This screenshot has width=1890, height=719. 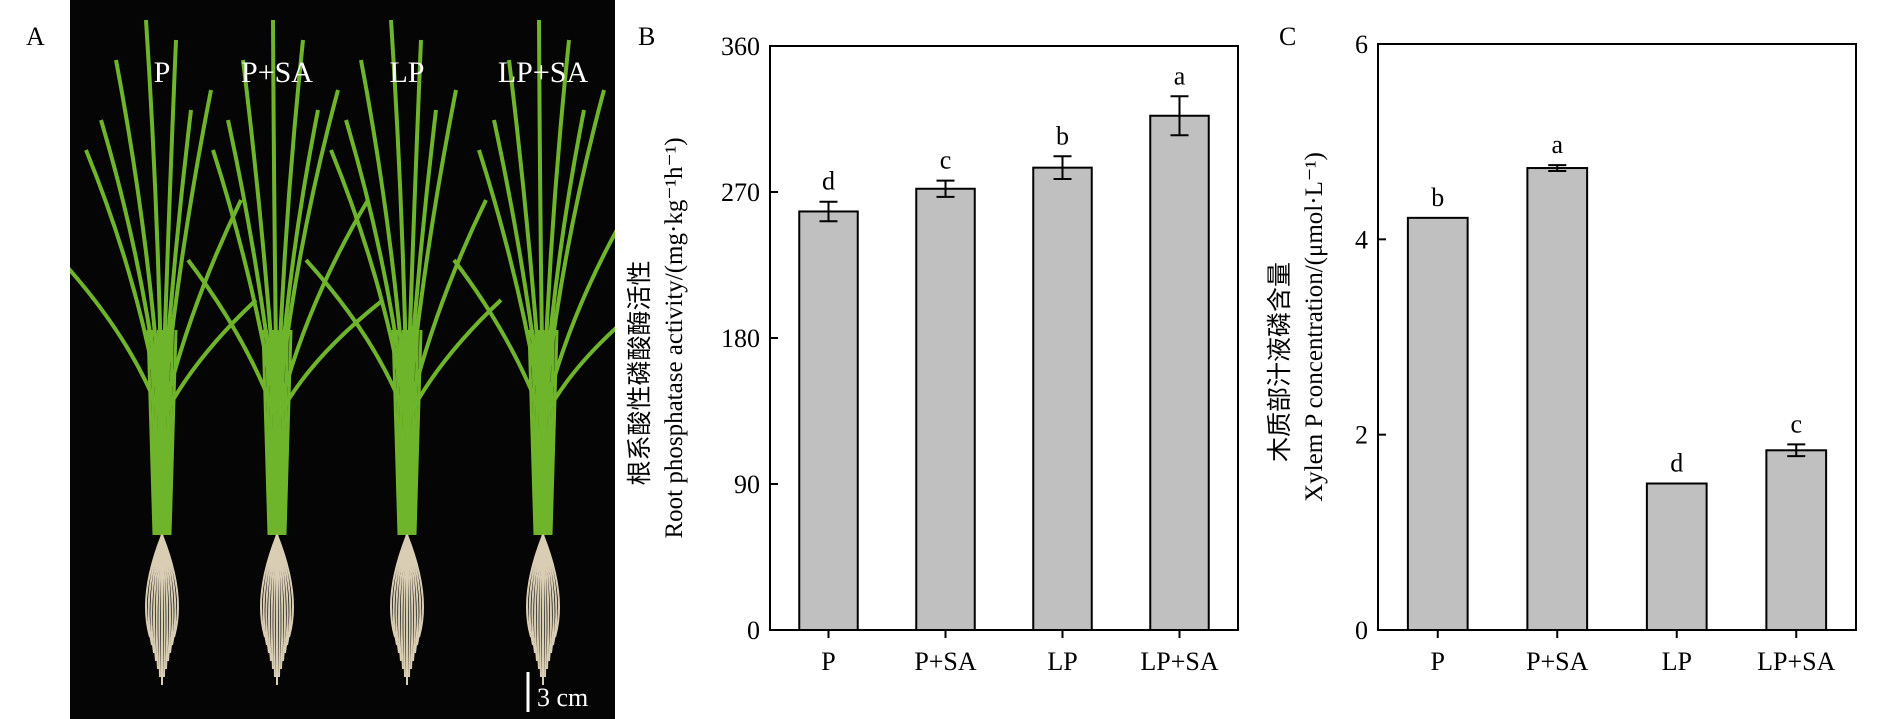 I want to click on photo-label-p: P, so click(x=162, y=72).